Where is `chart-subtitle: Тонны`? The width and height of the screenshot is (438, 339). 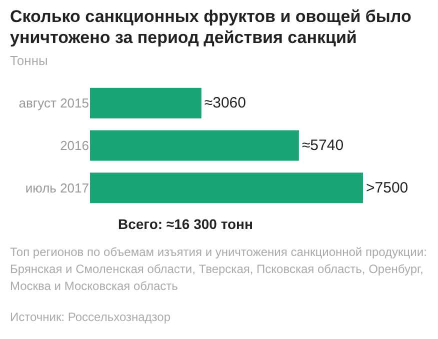
chart-subtitle: Тонны is located at coordinates (29, 60).